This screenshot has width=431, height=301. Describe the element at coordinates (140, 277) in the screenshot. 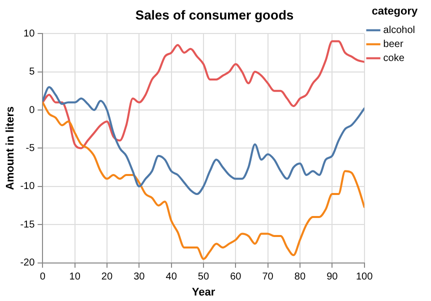

I see `x-tick-label: 30` at that location.